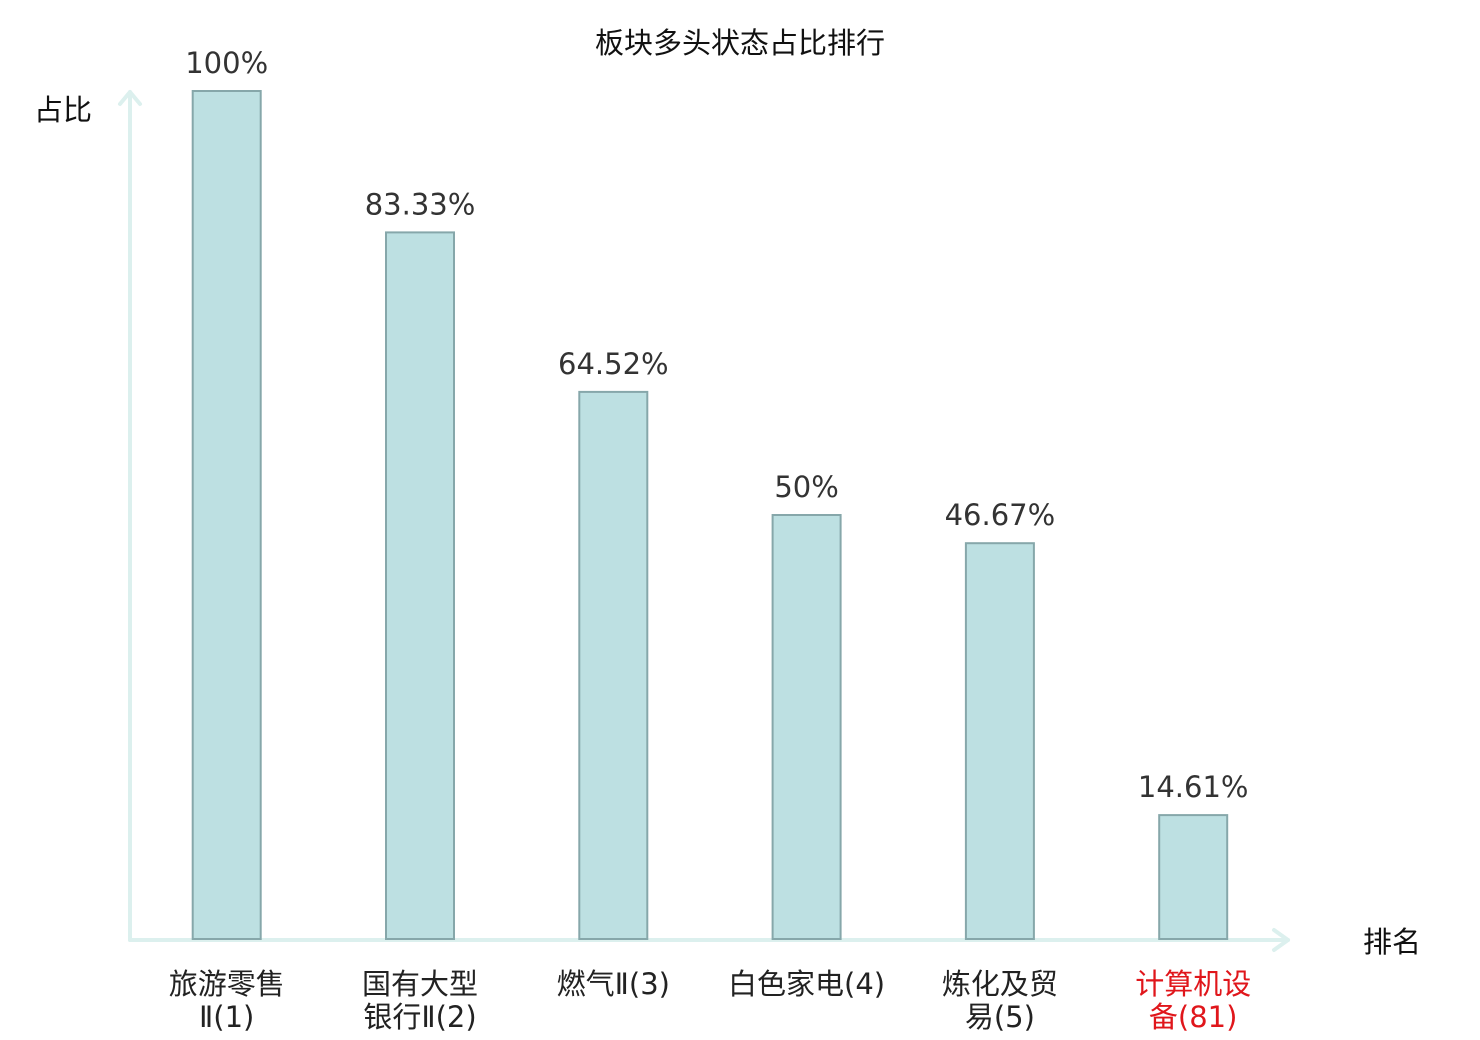  I want to click on category-label-2: 国有大型银行Ⅱ(2), so click(420, 1000).